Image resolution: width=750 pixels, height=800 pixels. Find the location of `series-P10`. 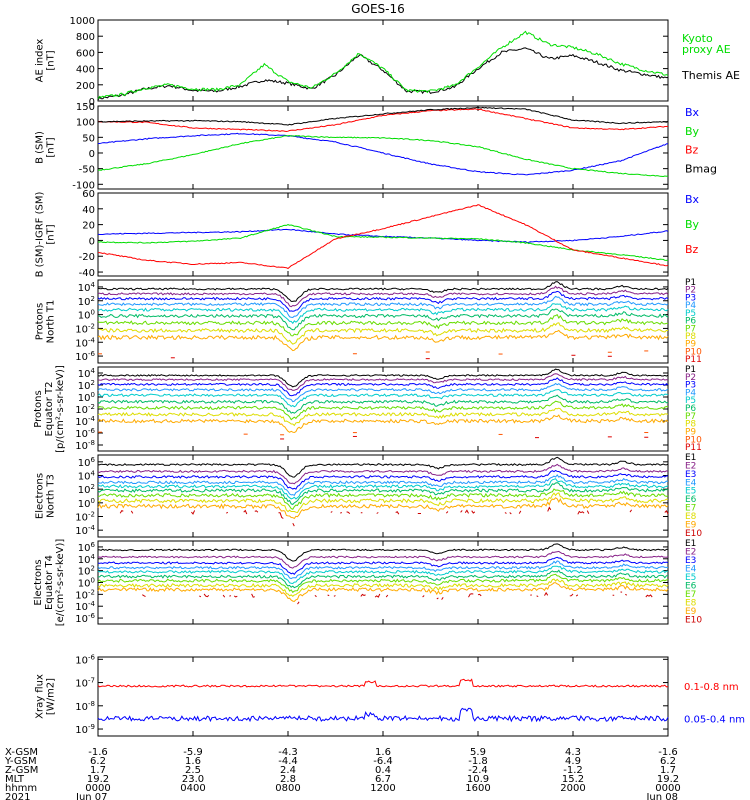

series-P10 is located at coordinates (373, 352).